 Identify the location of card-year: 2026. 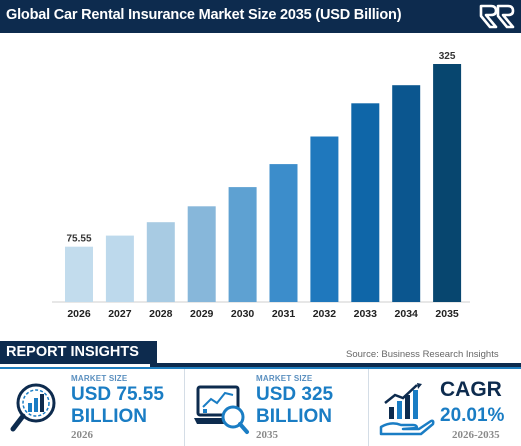
(82, 435).